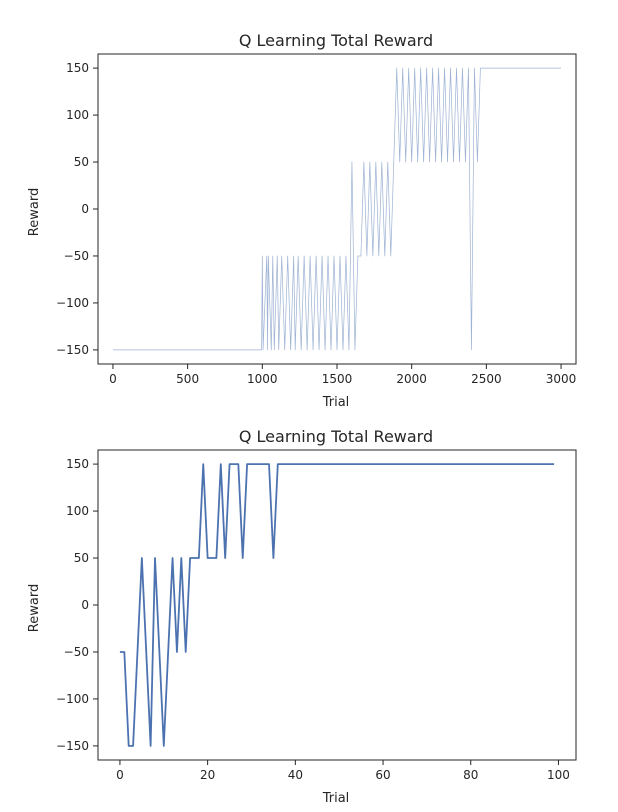 Image resolution: width=618 pixels, height=812 pixels. Describe the element at coordinates (295, 775) in the screenshot. I see `x-tick-label: 40` at that location.